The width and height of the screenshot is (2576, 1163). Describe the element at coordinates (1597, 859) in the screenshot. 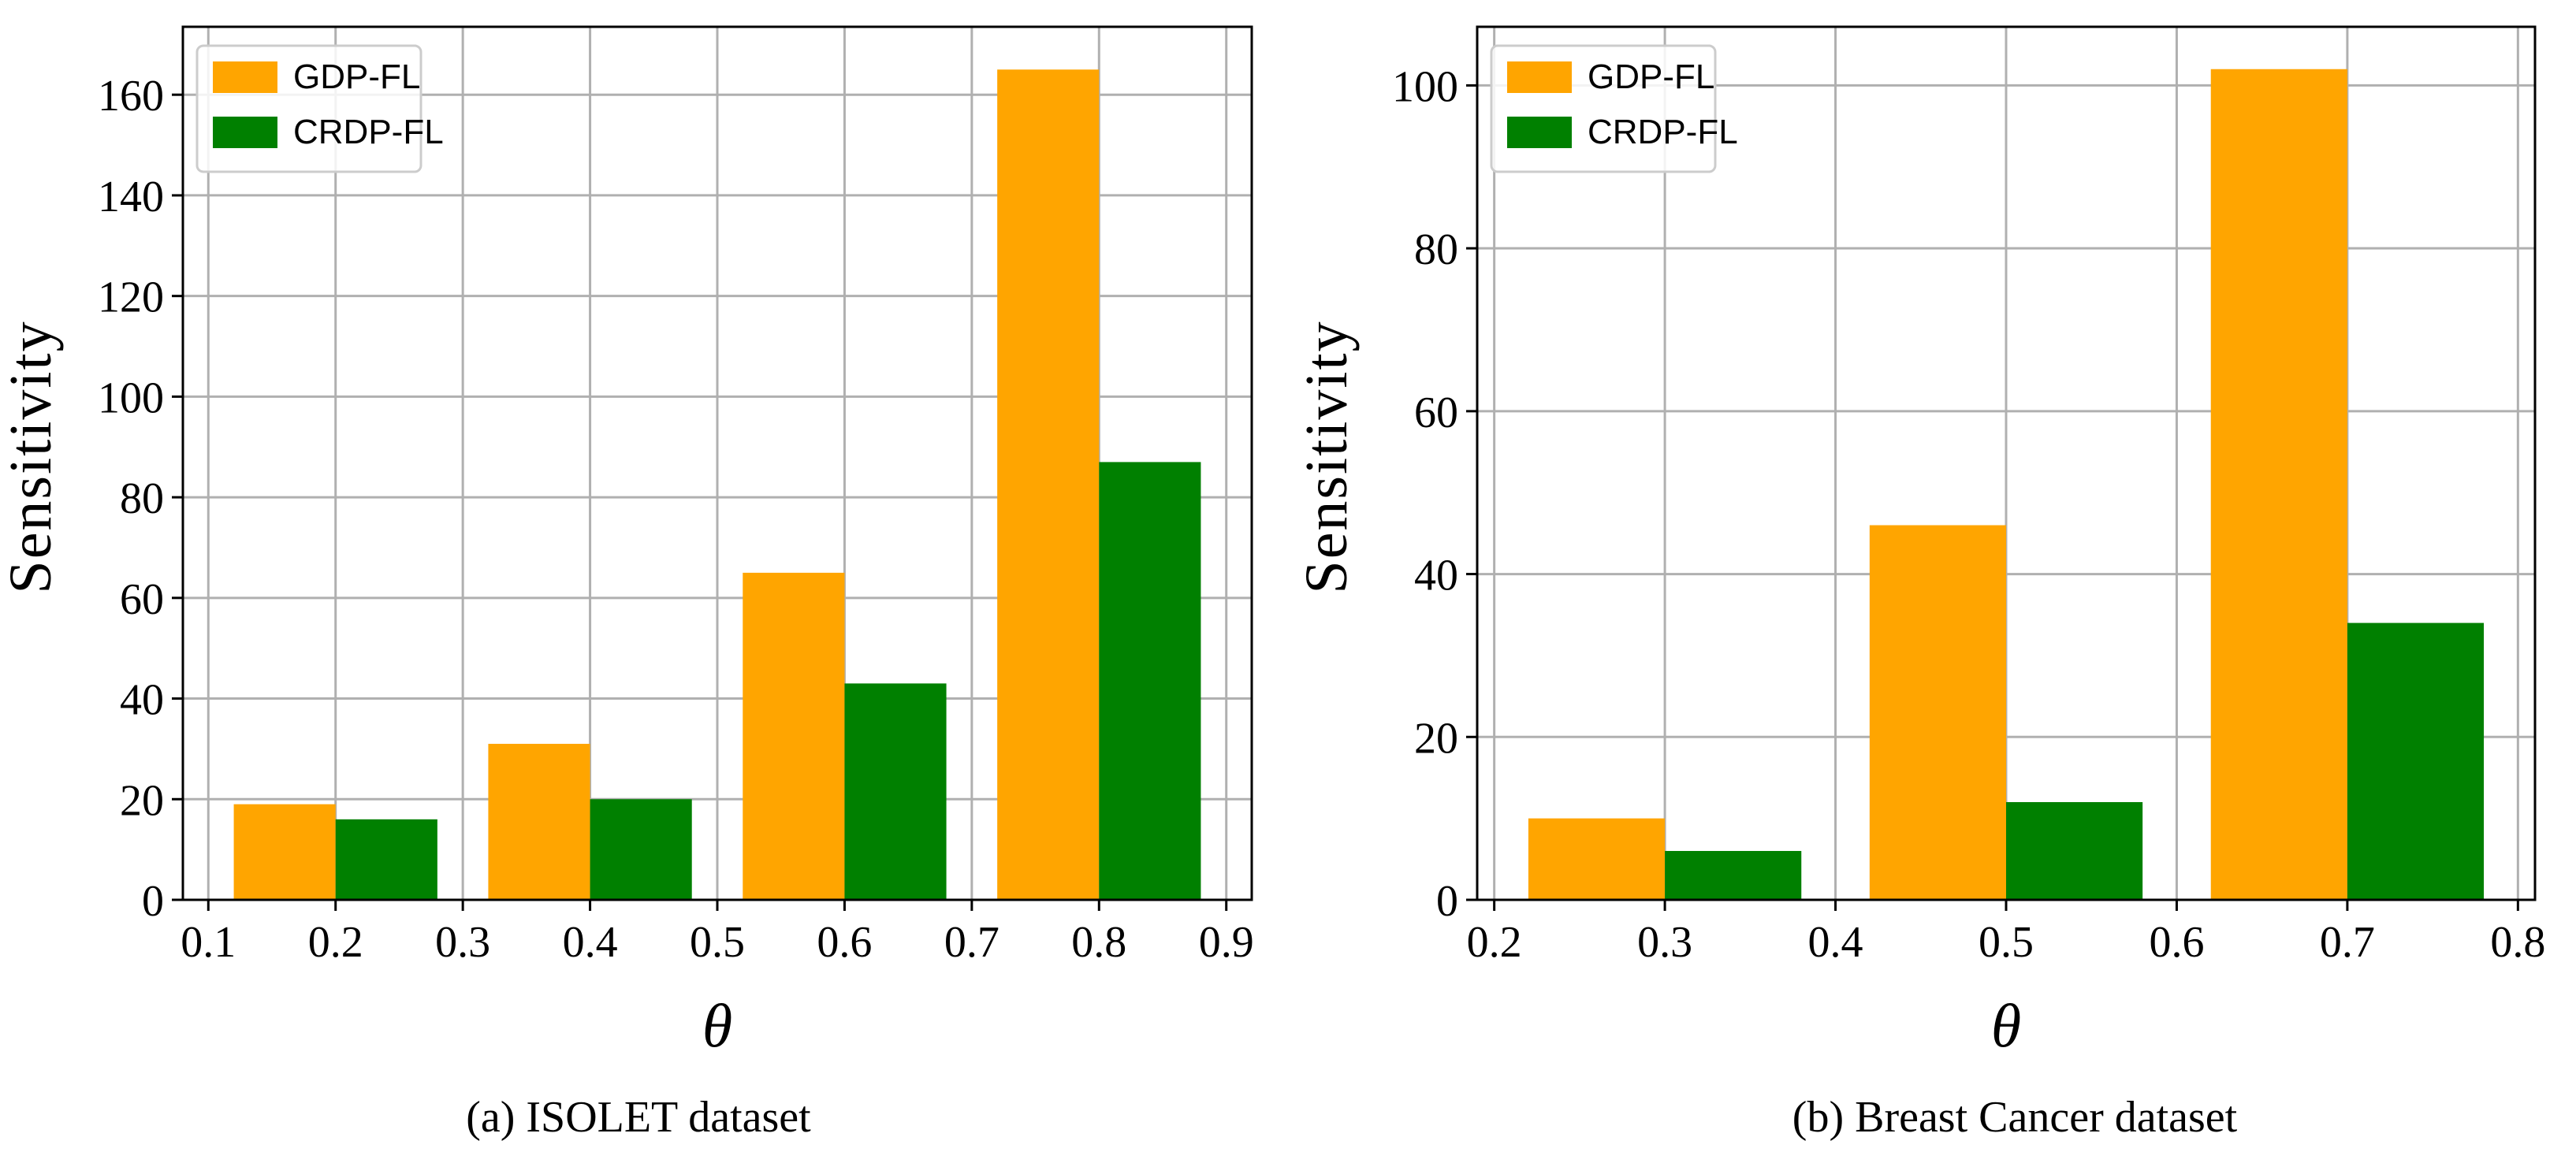

I see `bar-gdp-fl-0.3` at that location.